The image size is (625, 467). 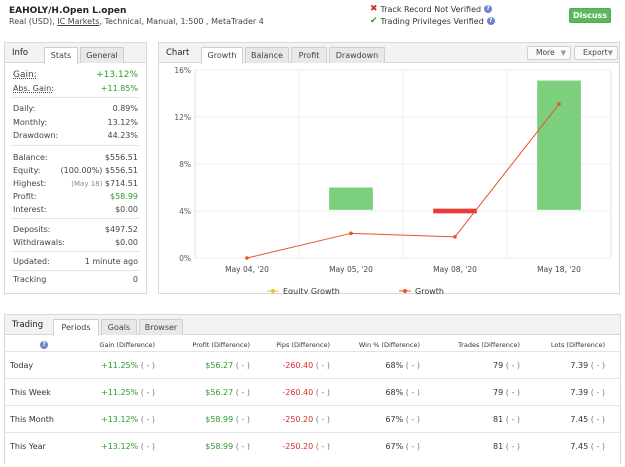 I want to click on column-header-win: Win % (Difference), so click(x=389, y=345).